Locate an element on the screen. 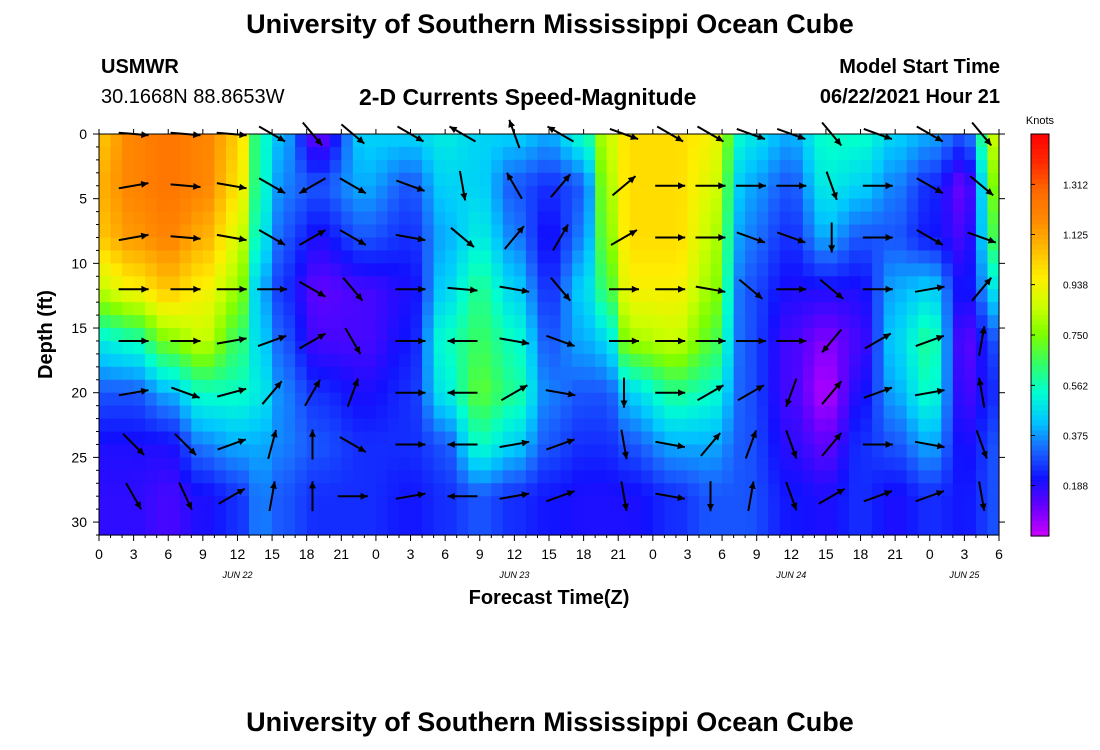 The image size is (1100, 750). x-tick-label: 0 is located at coordinates (930, 554).